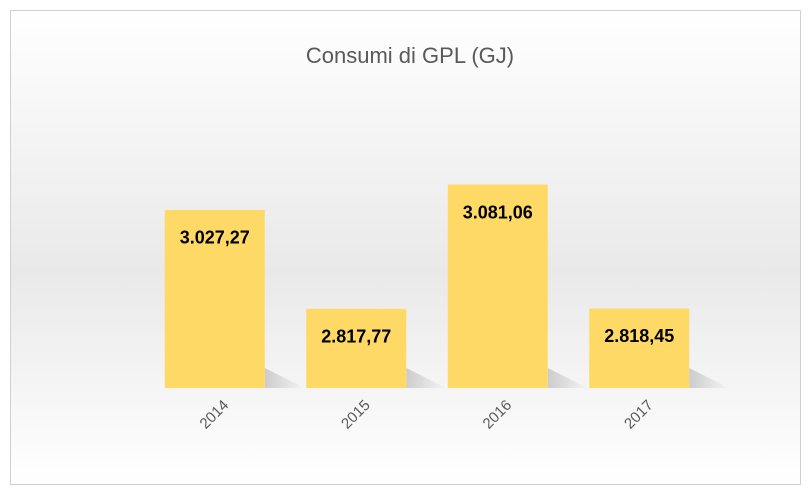  What do you see at coordinates (410, 55) in the screenshot?
I see `chart-title: Consumi di GPL (GJ)` at bounding box center [410, 55].